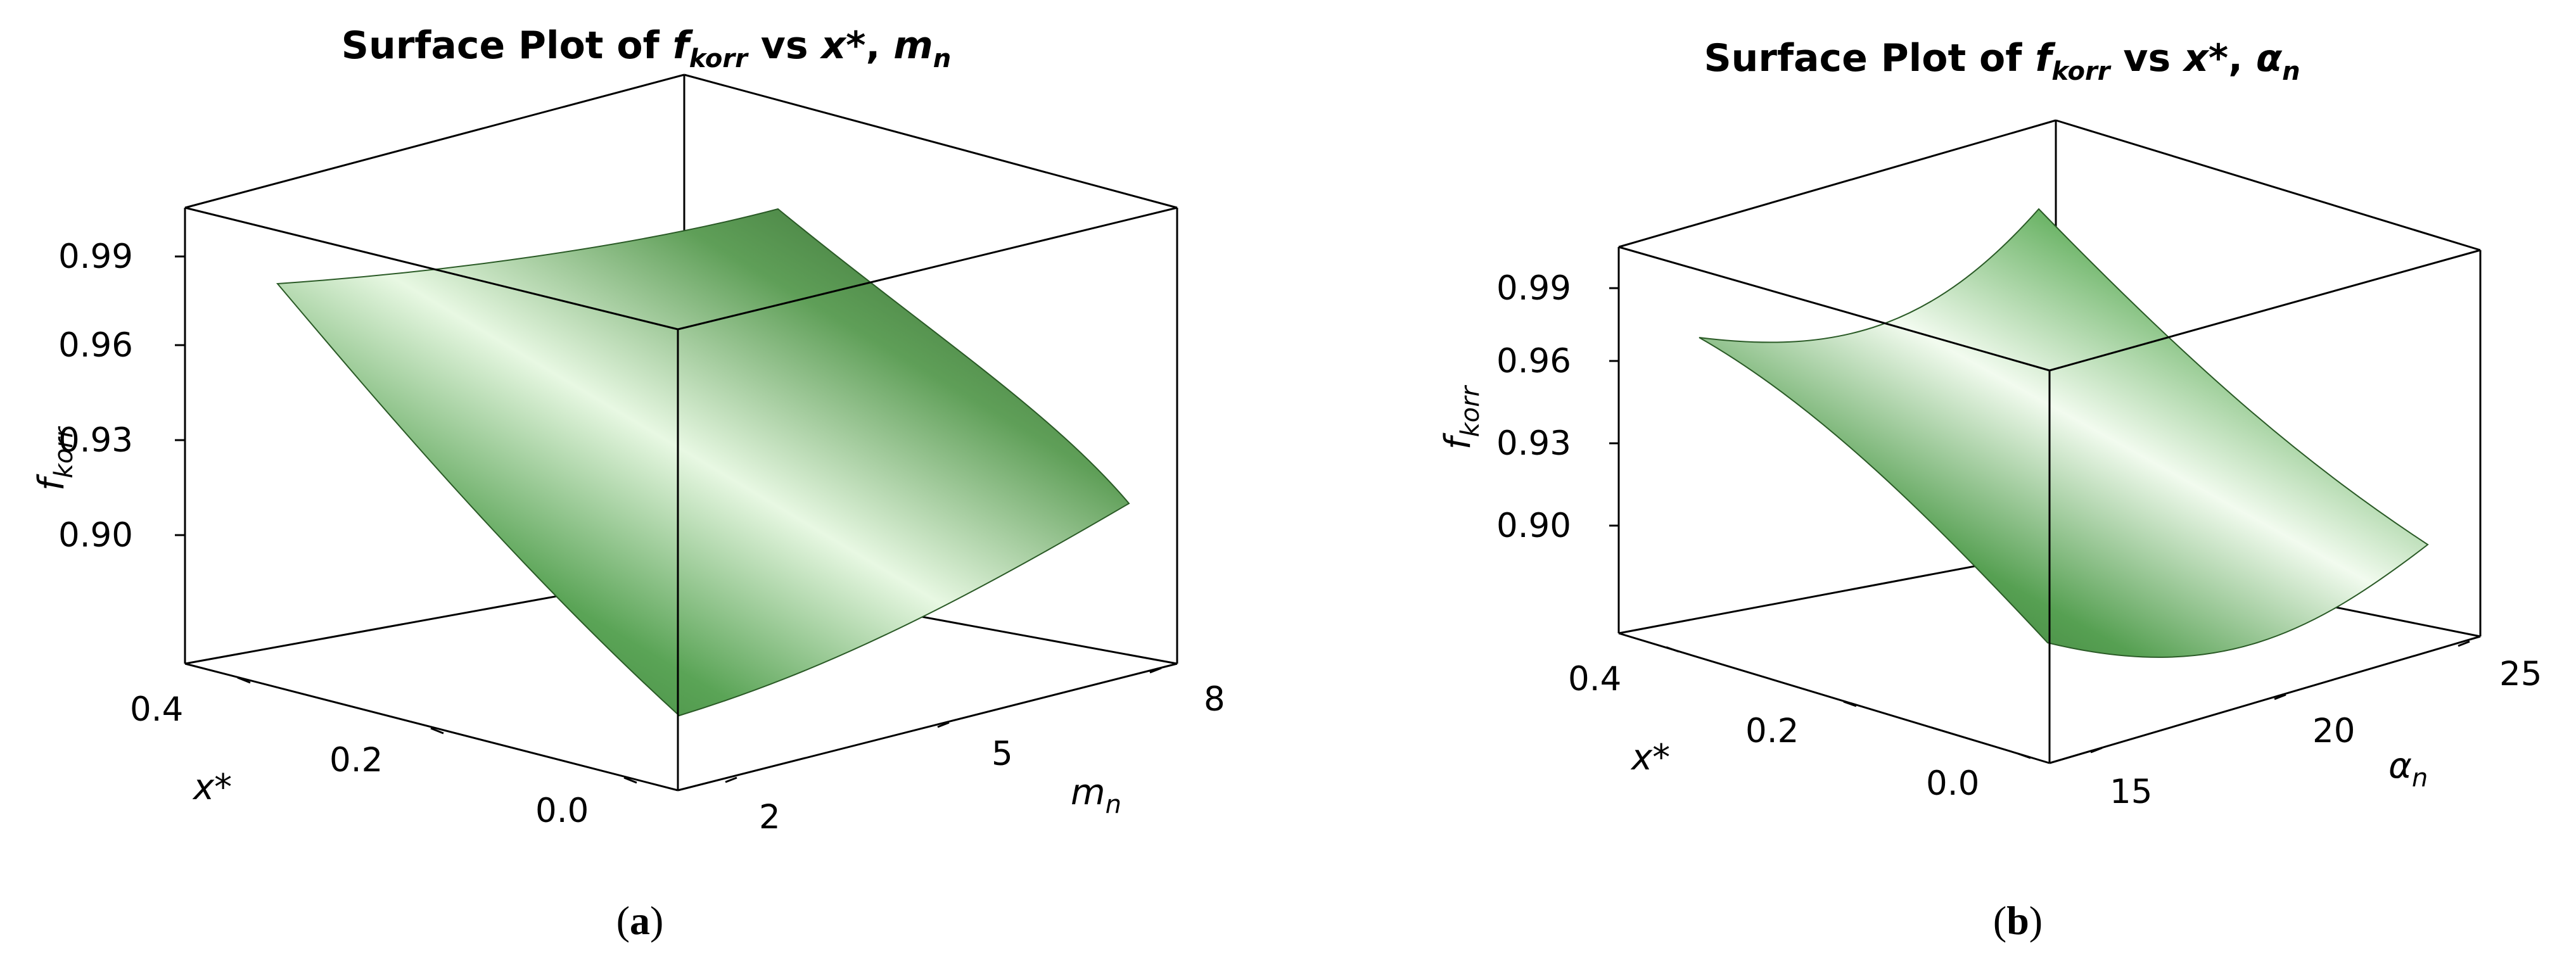  I want to click on y-tick-label: 8, so click(1214, 700).